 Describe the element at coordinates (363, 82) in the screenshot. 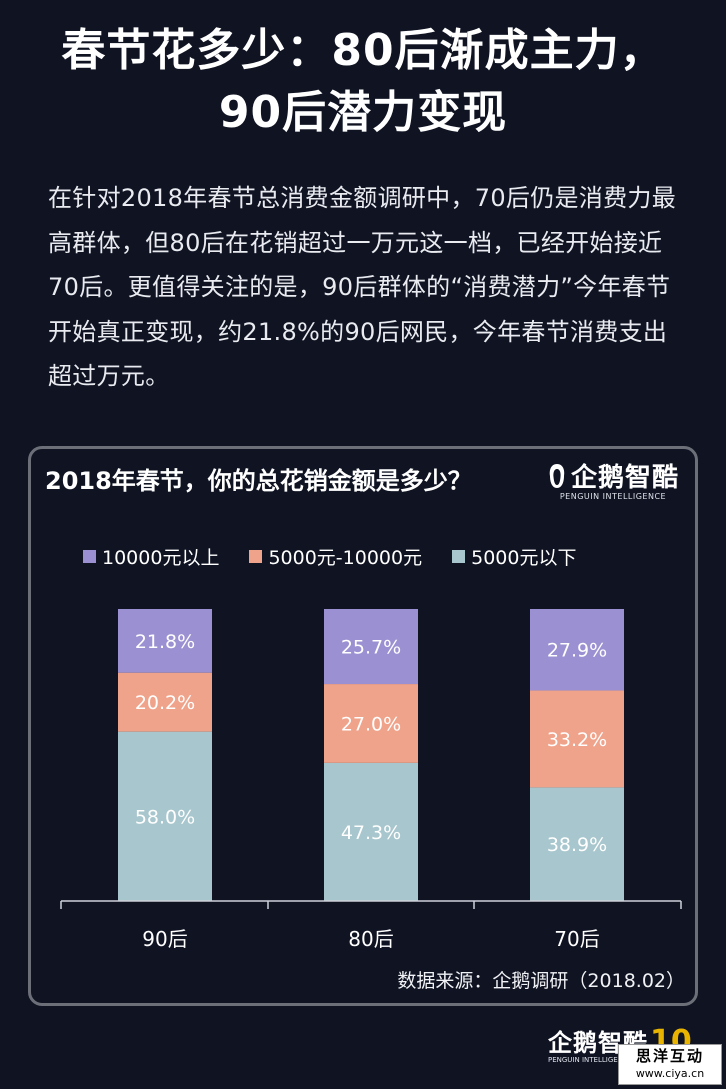

I see `page-title: 春节花多少：80后渐成主力， 90后潜力变现` at that location.